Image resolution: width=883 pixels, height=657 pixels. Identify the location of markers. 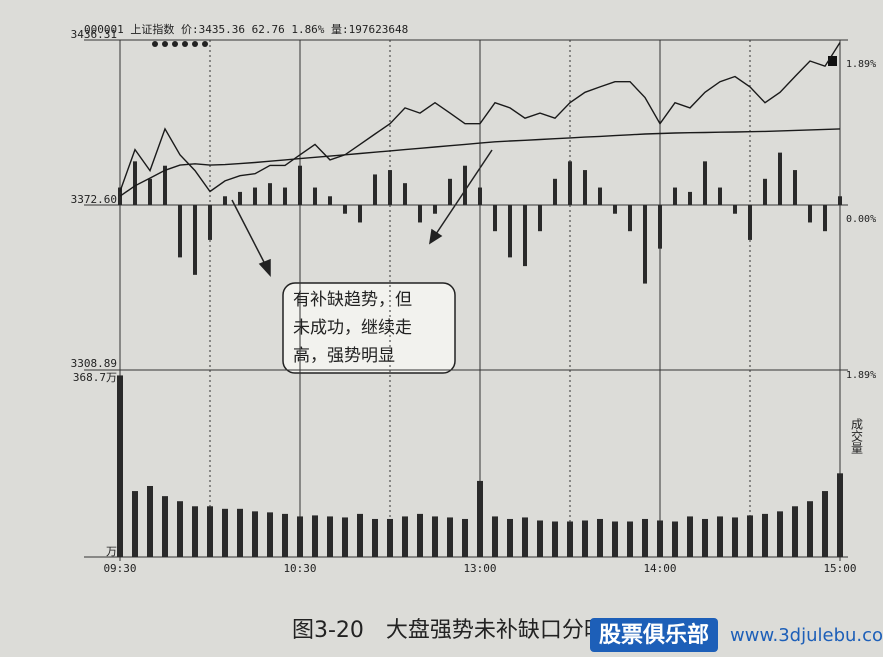
(180, 44).